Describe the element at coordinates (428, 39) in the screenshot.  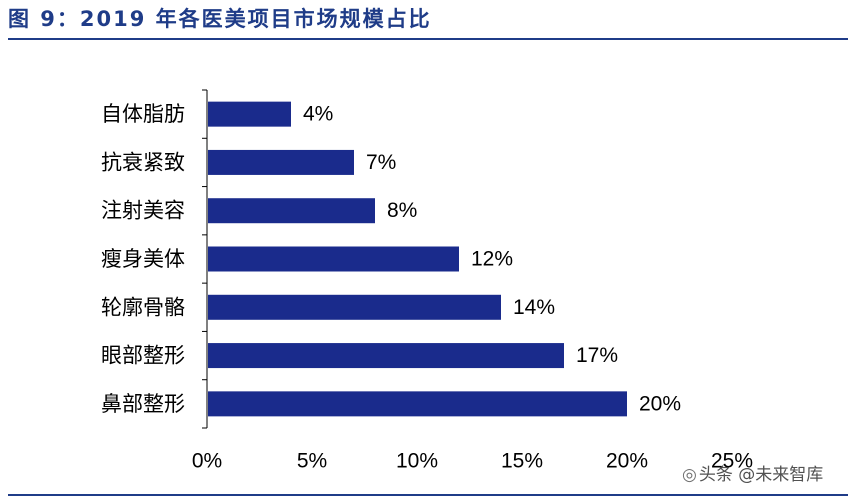
I see `title-rule` at that location.